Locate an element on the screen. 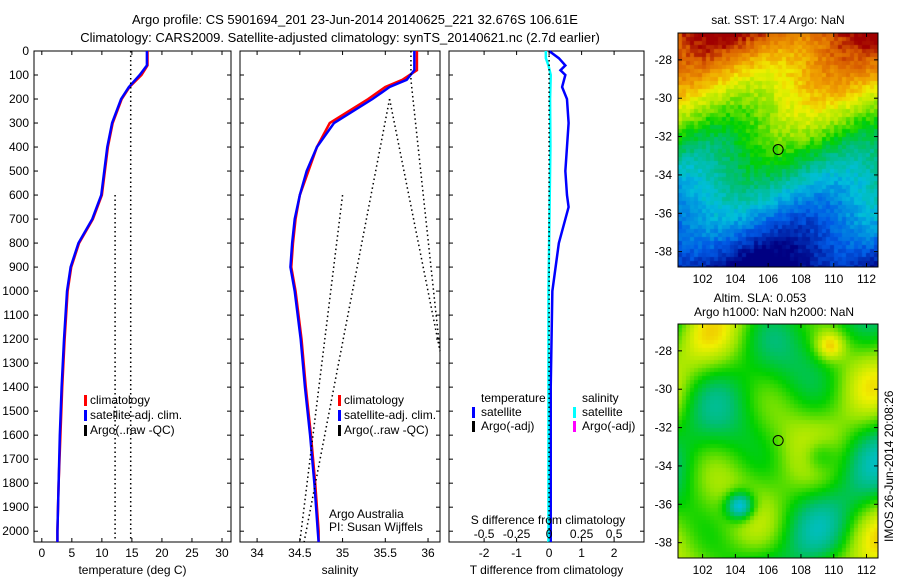  map-title-line-2: Argo h1000: NaN h2000: NaN is located at coordinates (774, 312).